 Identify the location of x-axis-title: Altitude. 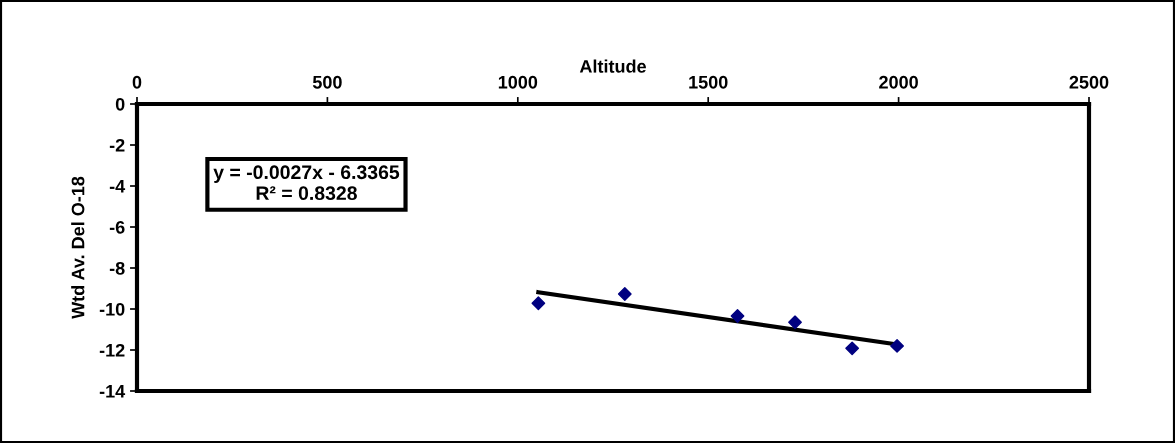
(612, 66).